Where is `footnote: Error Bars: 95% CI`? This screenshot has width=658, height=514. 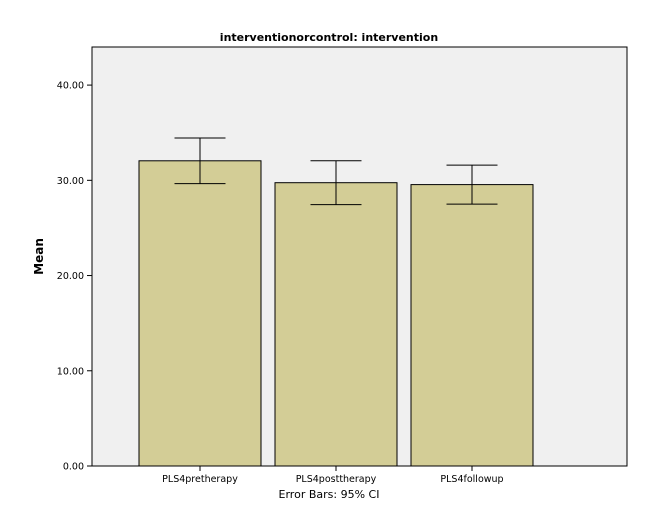
footnote: Error Bars: 95% CI is located at coordinates (329, 494).